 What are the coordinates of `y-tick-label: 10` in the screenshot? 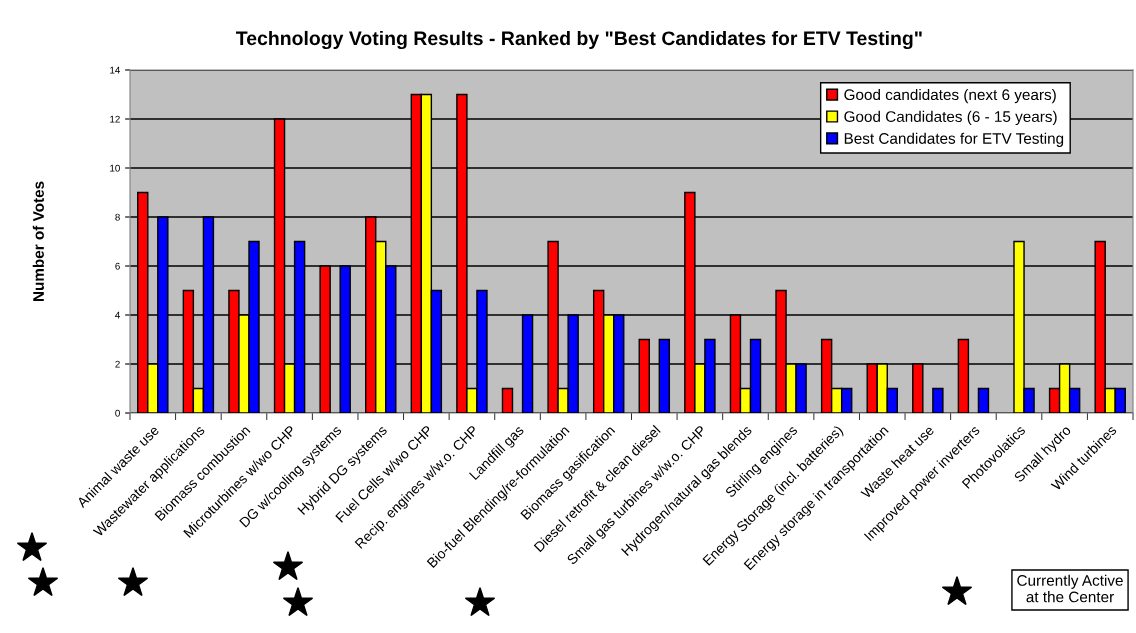 It's located at (115, 168).